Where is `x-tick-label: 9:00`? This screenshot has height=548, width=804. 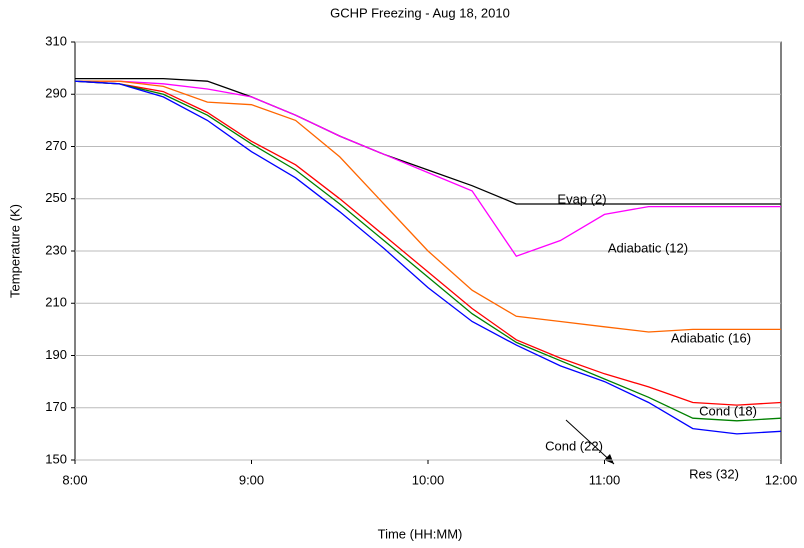 x-tick-label: 9:00 is located at coordinates (251, 479).